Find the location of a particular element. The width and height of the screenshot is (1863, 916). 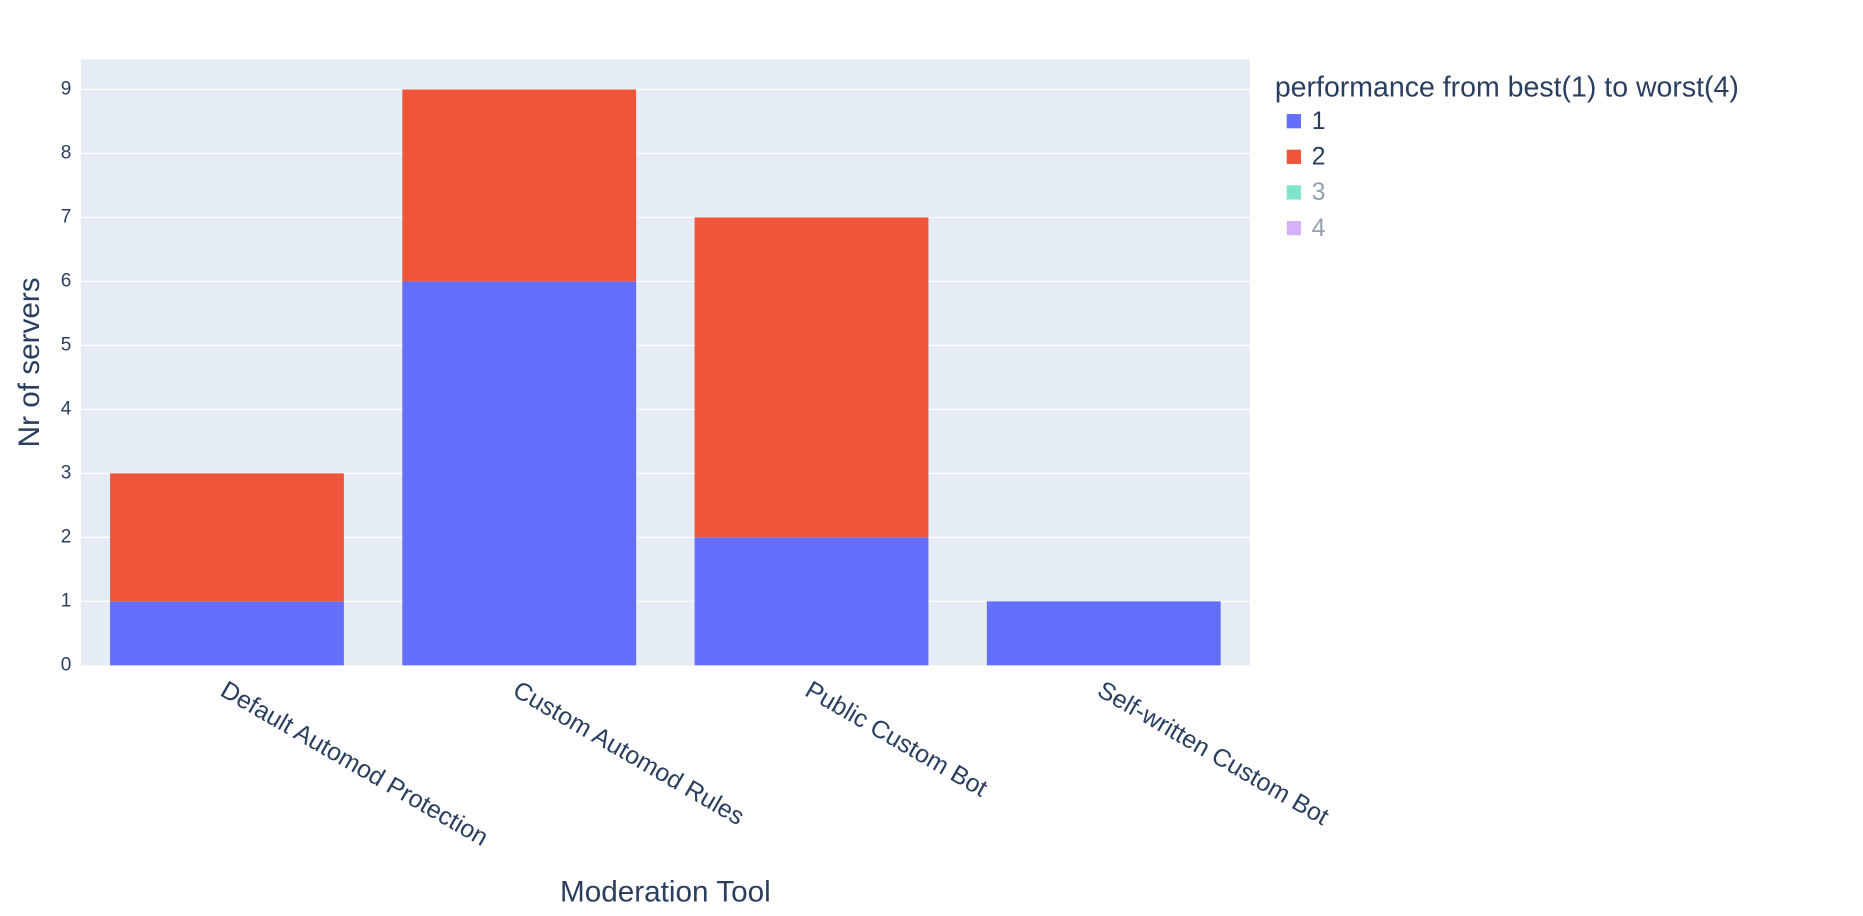

y-tick-label: 8 is located at coordinates (66, 152).